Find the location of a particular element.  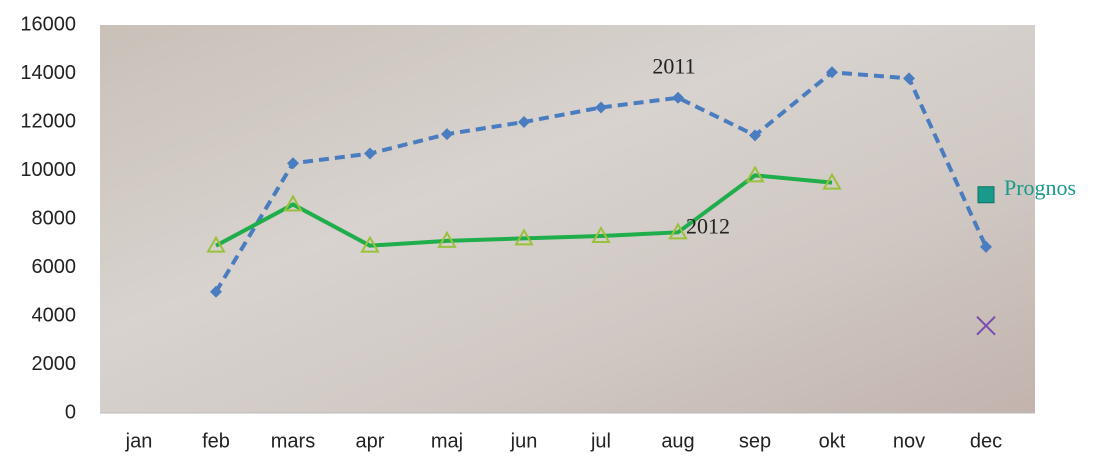

y-tick-label: 16000 is located at coordinates (48, 24).